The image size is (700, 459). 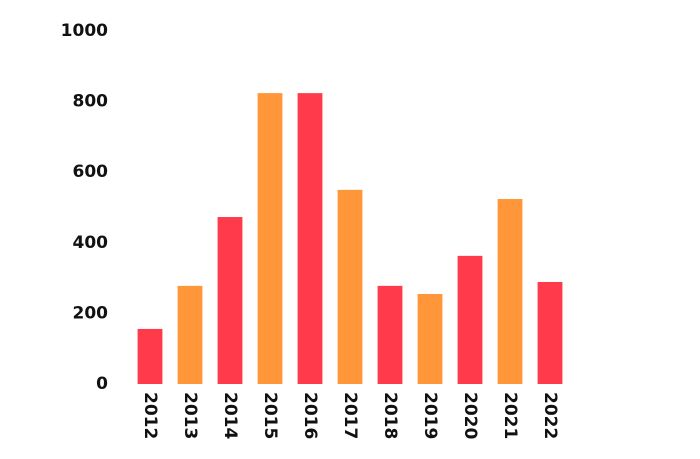 I want to click on y-tick-label: 200, so click(x=91, y=313).